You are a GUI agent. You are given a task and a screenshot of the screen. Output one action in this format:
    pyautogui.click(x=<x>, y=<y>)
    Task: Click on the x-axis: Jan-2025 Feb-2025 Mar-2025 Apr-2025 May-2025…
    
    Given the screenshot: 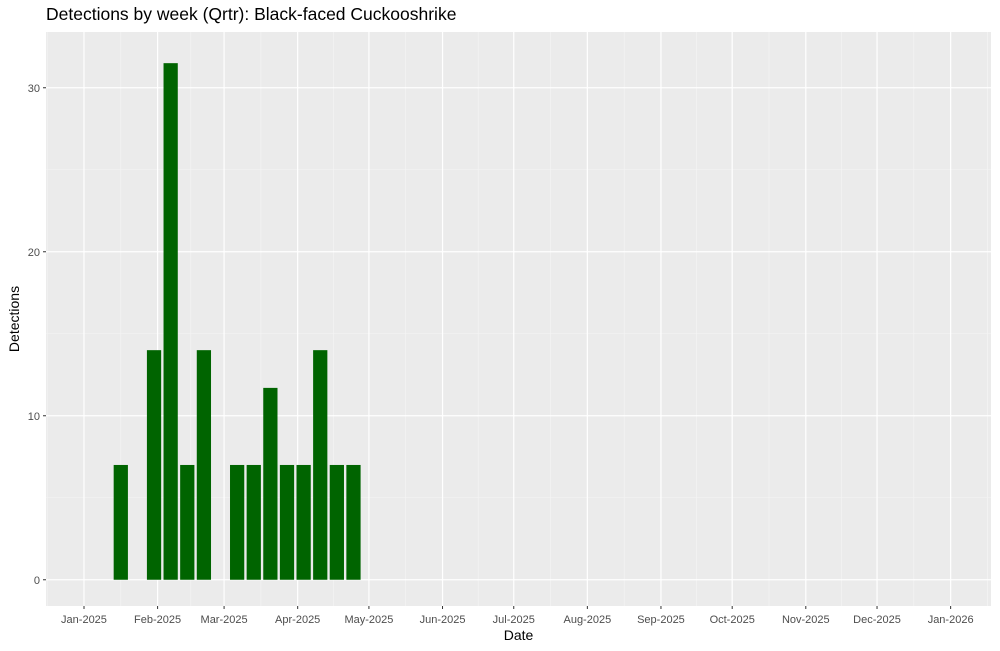 What is the action you would take?
    pyautogui.click(x=517, y=616)
    